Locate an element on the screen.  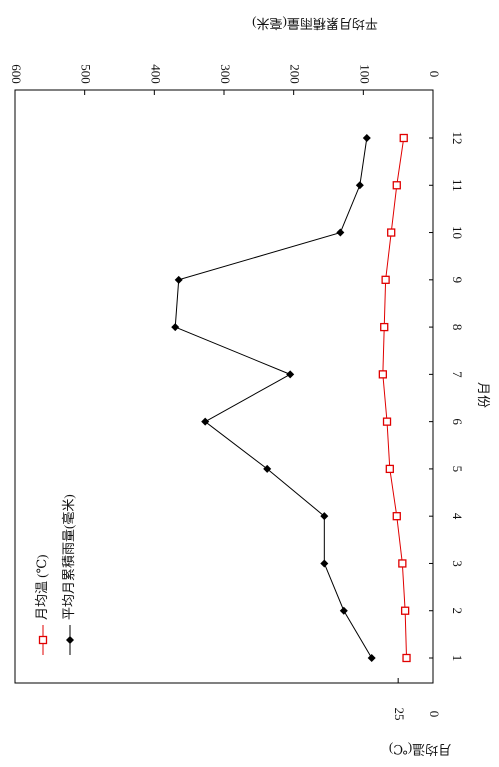
x-tick-label: 12 is located at coordinates (457, 138).